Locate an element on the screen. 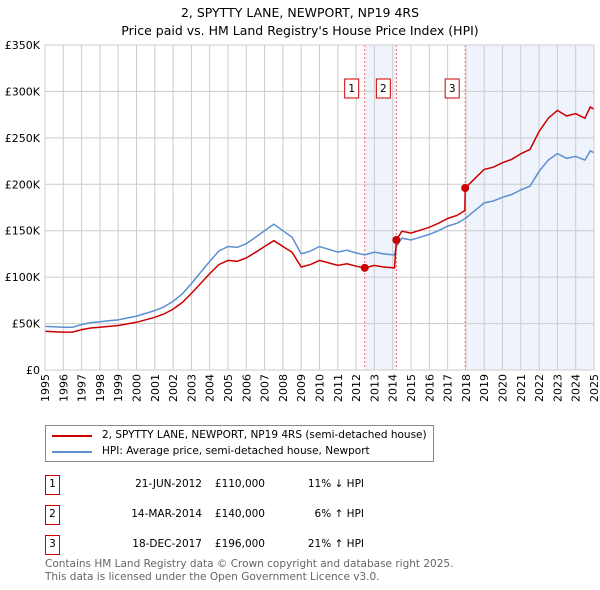  x-tick-label: 2008 is located at coordinates (283, 388).